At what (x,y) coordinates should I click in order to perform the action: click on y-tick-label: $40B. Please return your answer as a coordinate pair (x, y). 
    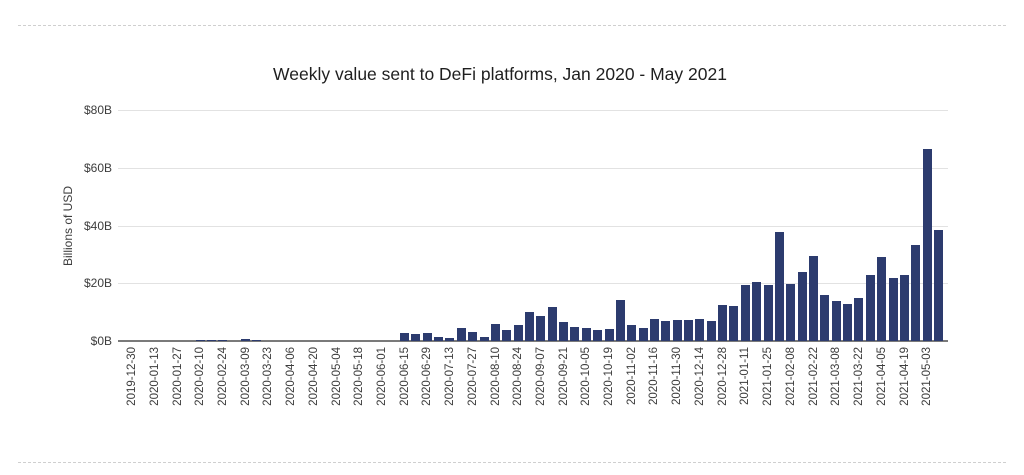
    Looking at the image, I should click on (97, 225).